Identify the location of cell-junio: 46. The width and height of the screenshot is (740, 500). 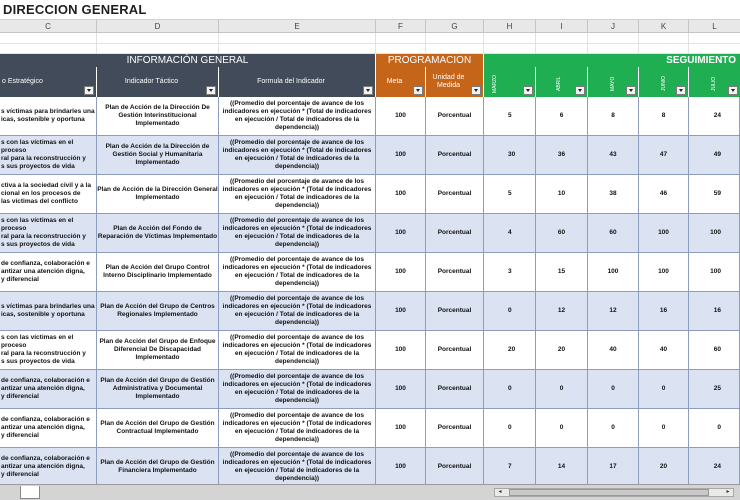
(664, 194).